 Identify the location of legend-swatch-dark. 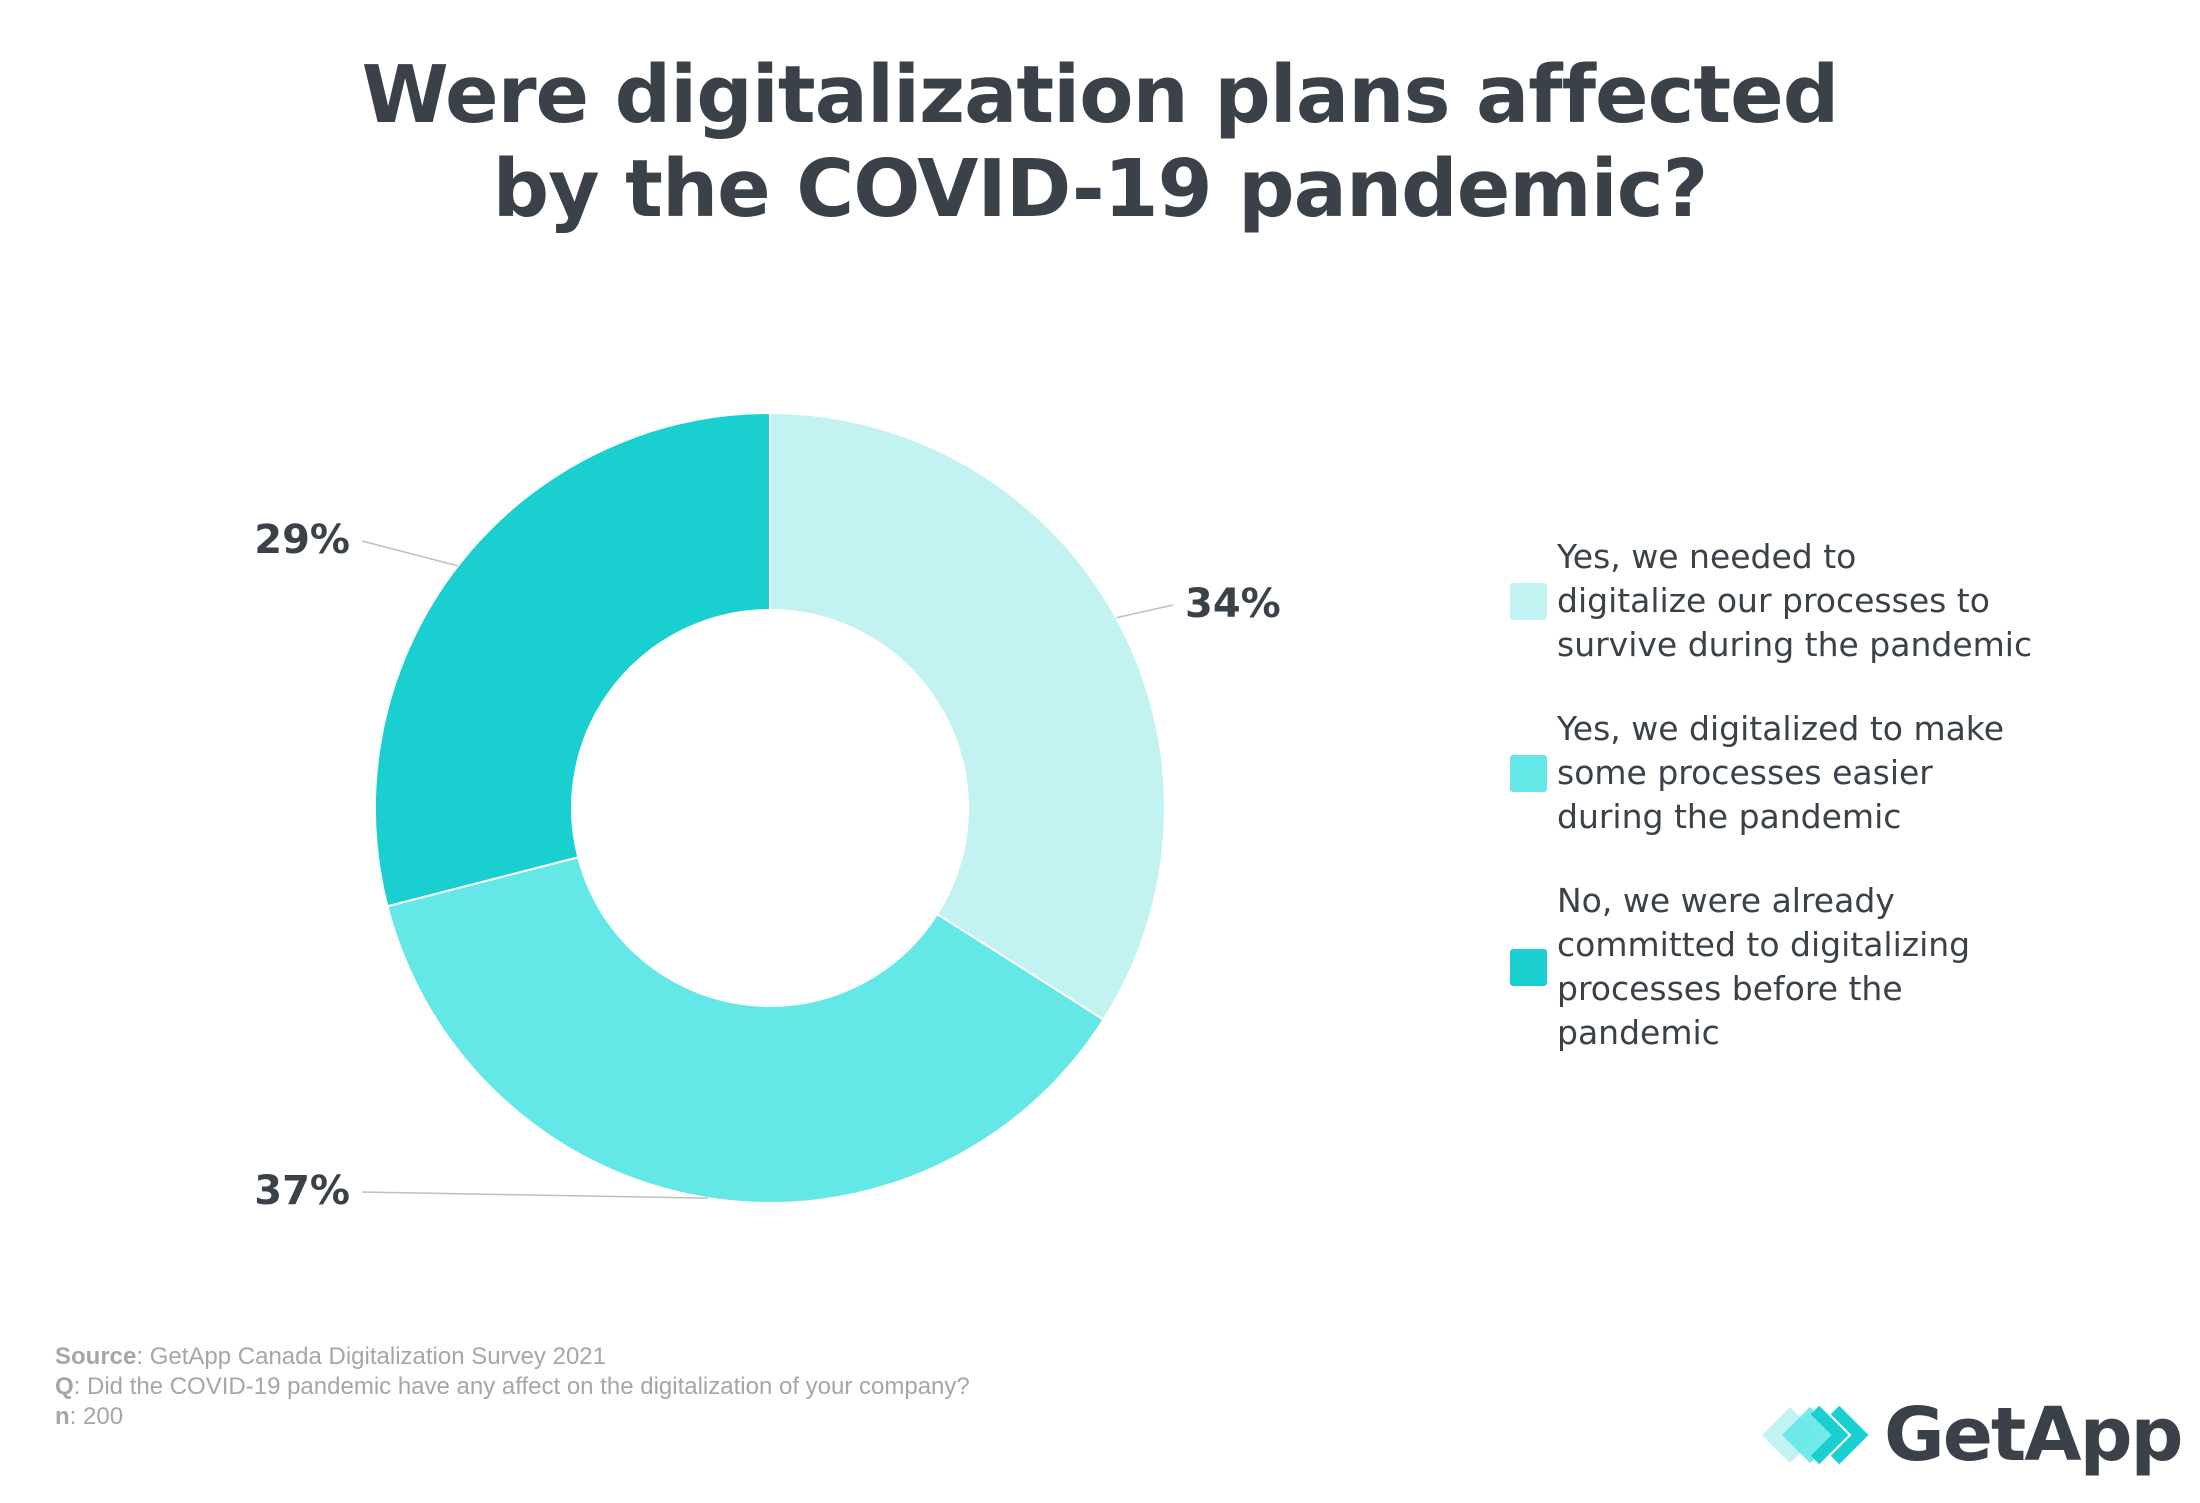
(1528, 967).